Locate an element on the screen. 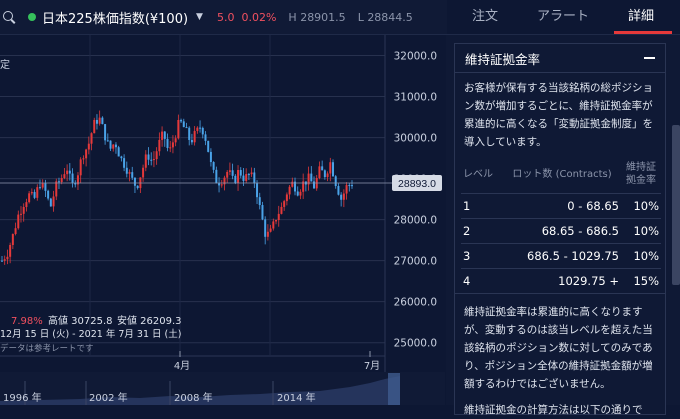 Image resolution: width=680 pixels, height=419 pixels. y-tick-label: 25000.0 is located at coordinates (415, 344).